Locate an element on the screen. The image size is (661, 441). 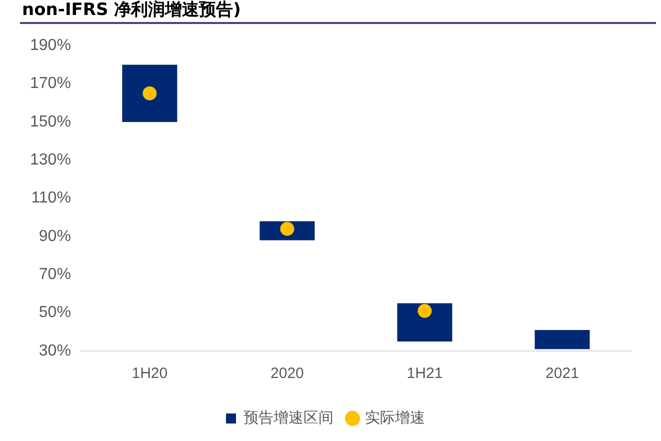
y-tick-label: 30% is located at coordinates (54, 351).